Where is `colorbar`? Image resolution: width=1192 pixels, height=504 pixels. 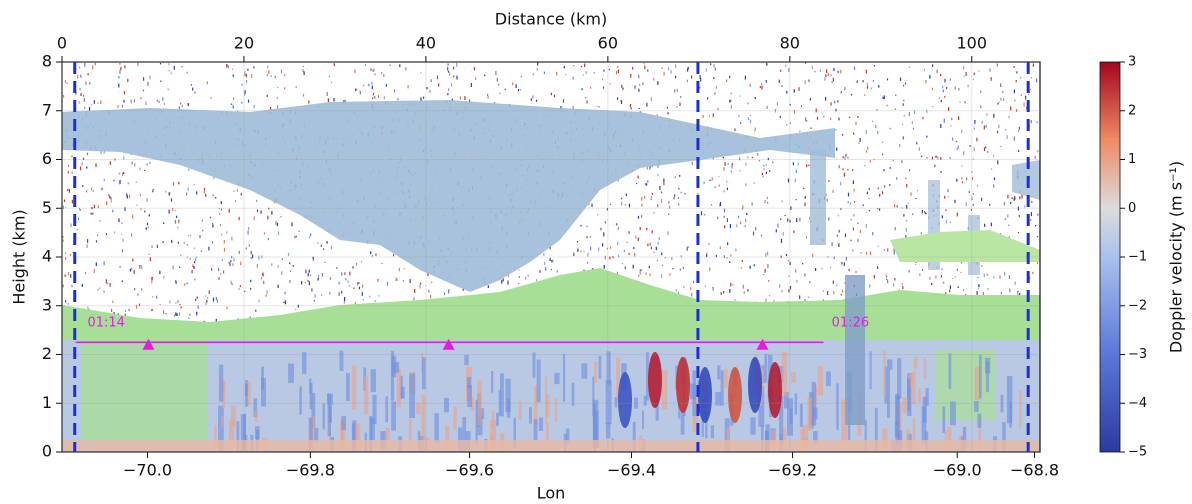
colorbar is located at coordinates (1110, 257).